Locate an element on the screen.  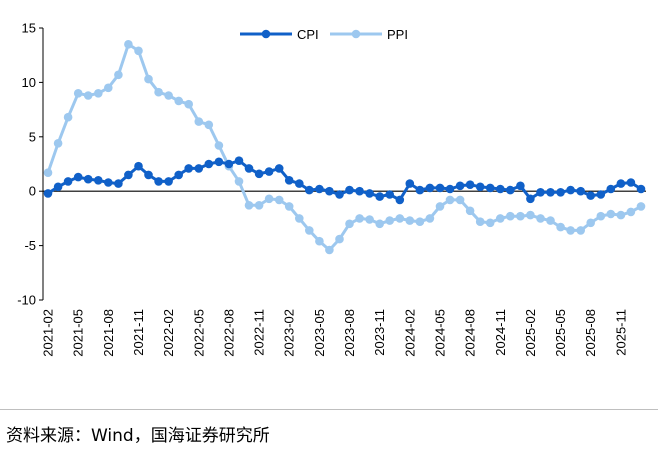
legend-label: PPI is located at coordinates (397, 34).